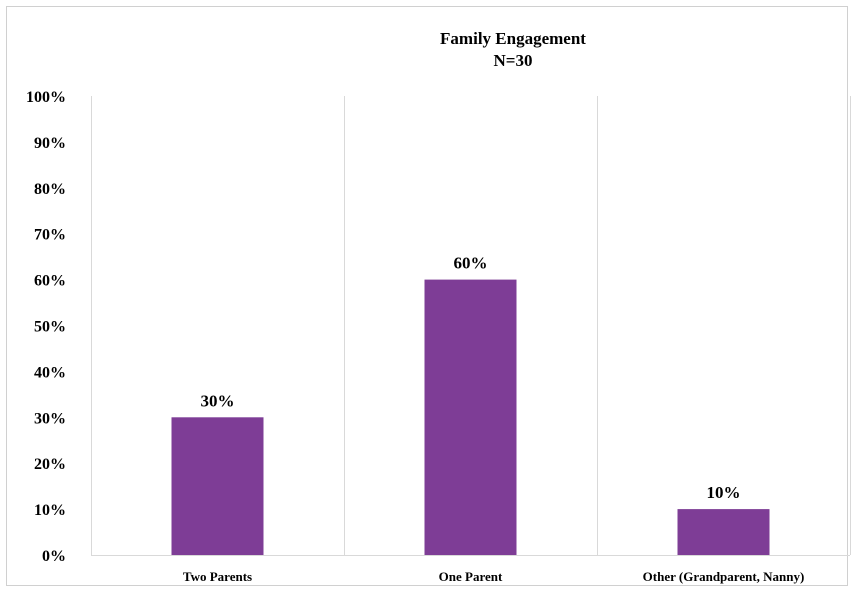  What do you see at coordinates (471, 263) in the screenshot?
I see `data-label: 60%` at bounding box center [471, 263].